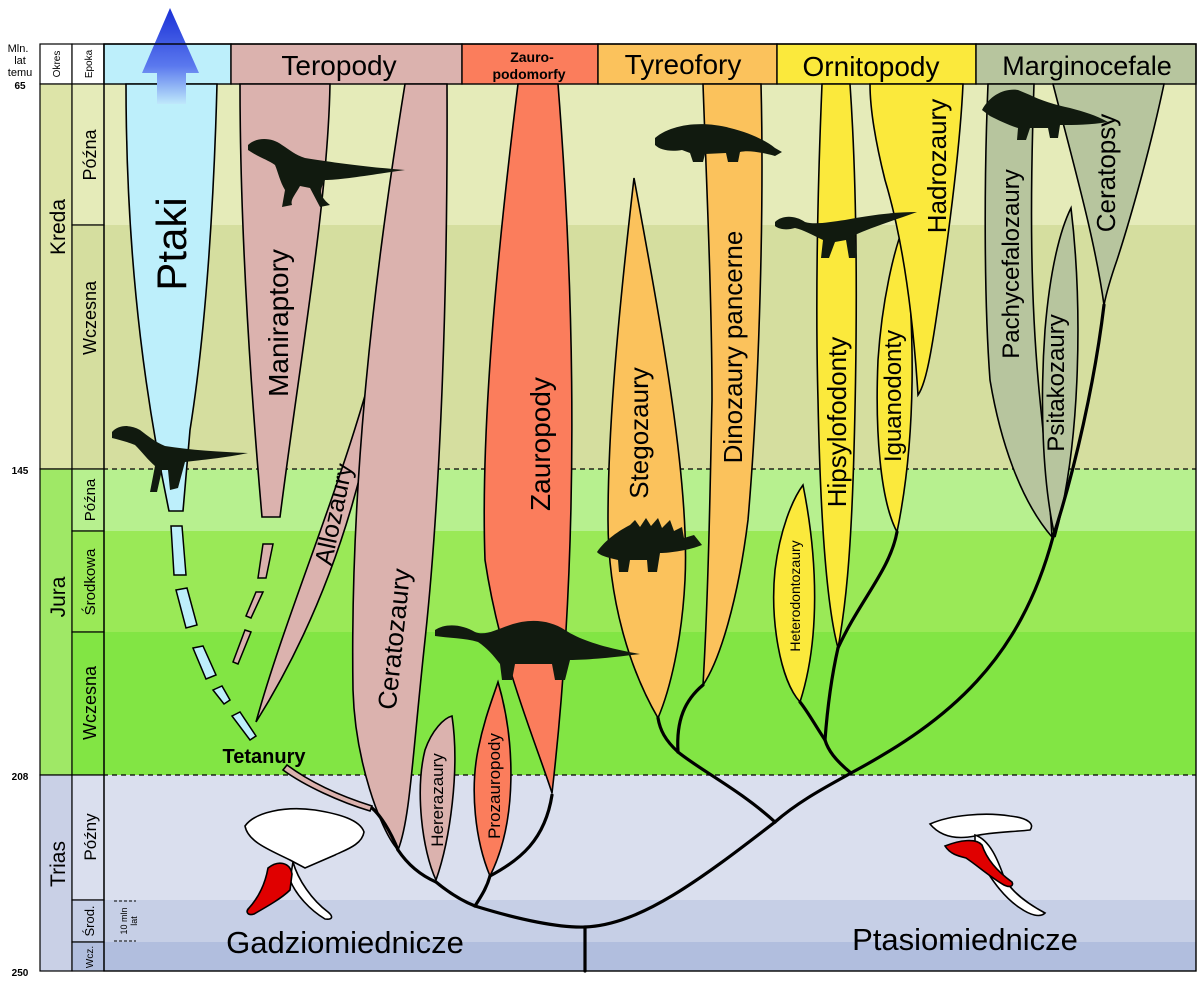 The width and height of the screenshot is (1200, 983). I want to click on bird-silhouette, so click(180, 459).